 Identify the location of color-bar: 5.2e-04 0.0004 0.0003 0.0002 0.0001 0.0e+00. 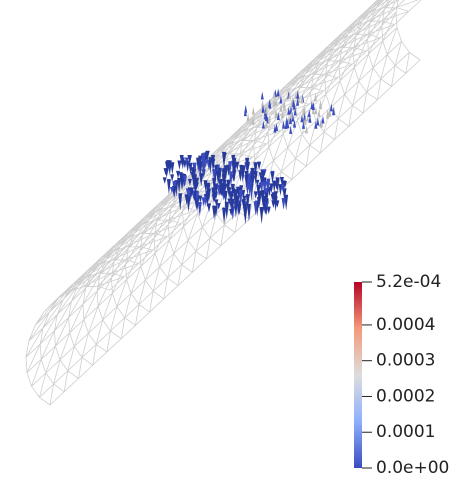
(401, 375).